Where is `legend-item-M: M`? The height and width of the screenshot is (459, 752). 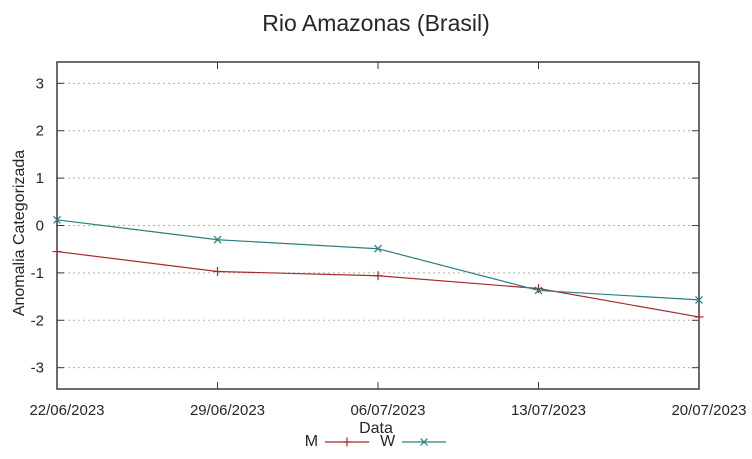 legend-item-M: M is located at coordinates (337, 442).